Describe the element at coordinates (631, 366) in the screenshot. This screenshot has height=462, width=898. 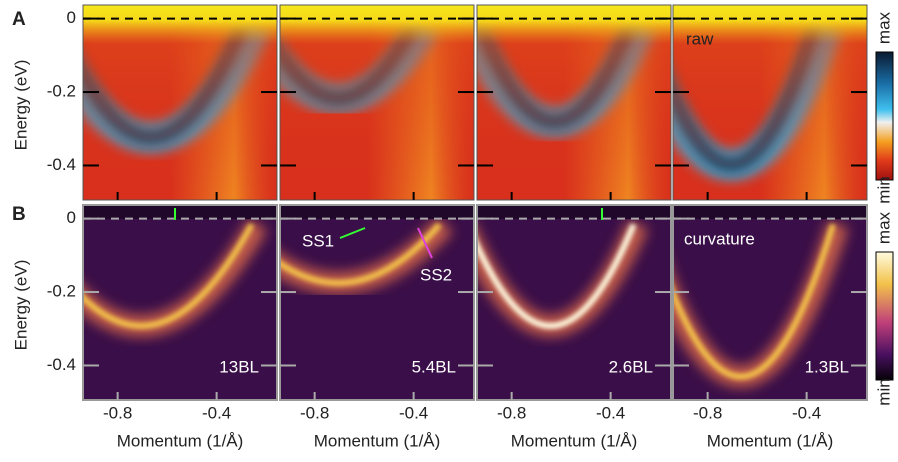
I see `sample-label: 2.6BL` at that location.